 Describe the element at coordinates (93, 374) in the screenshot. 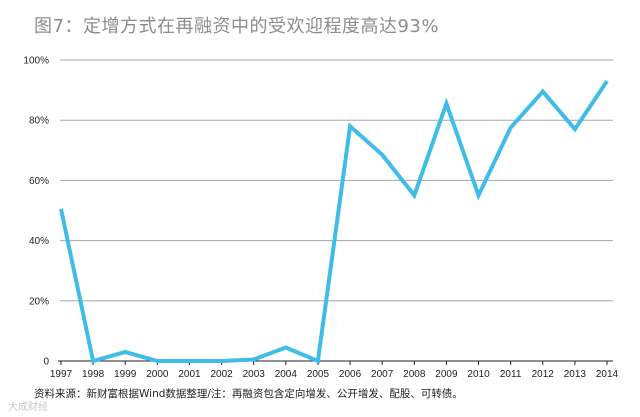

I see `x-tick-label: 1998` at that location.